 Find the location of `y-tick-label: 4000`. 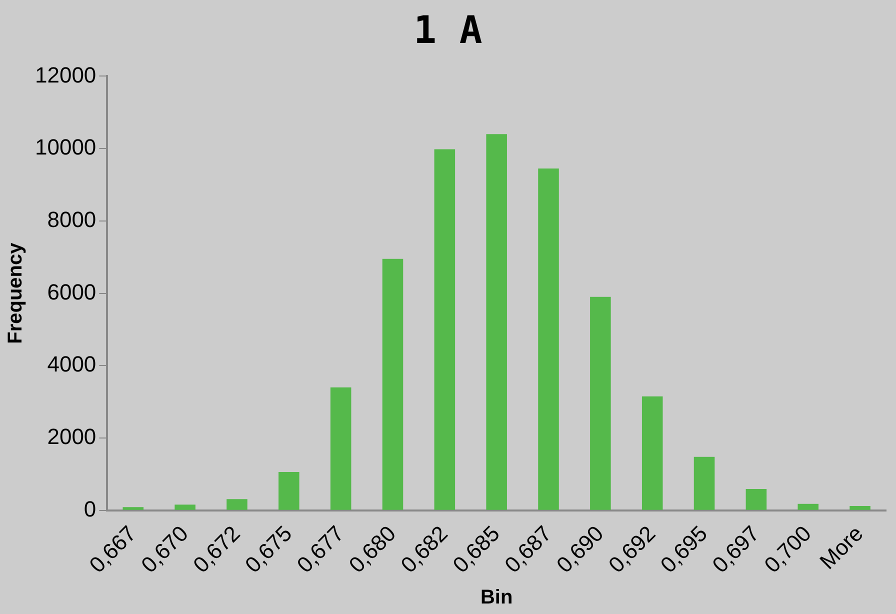

y-tick-label: 4000 is located at coordinates (71, 364).